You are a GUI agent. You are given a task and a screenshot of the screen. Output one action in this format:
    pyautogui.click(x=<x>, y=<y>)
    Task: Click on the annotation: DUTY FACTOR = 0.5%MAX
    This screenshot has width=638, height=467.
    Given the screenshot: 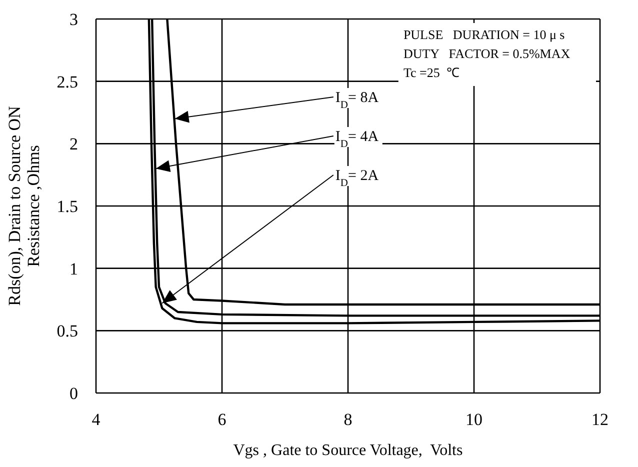 What is the action you would take?
    pyautogui.click(x=487, y=53)
    